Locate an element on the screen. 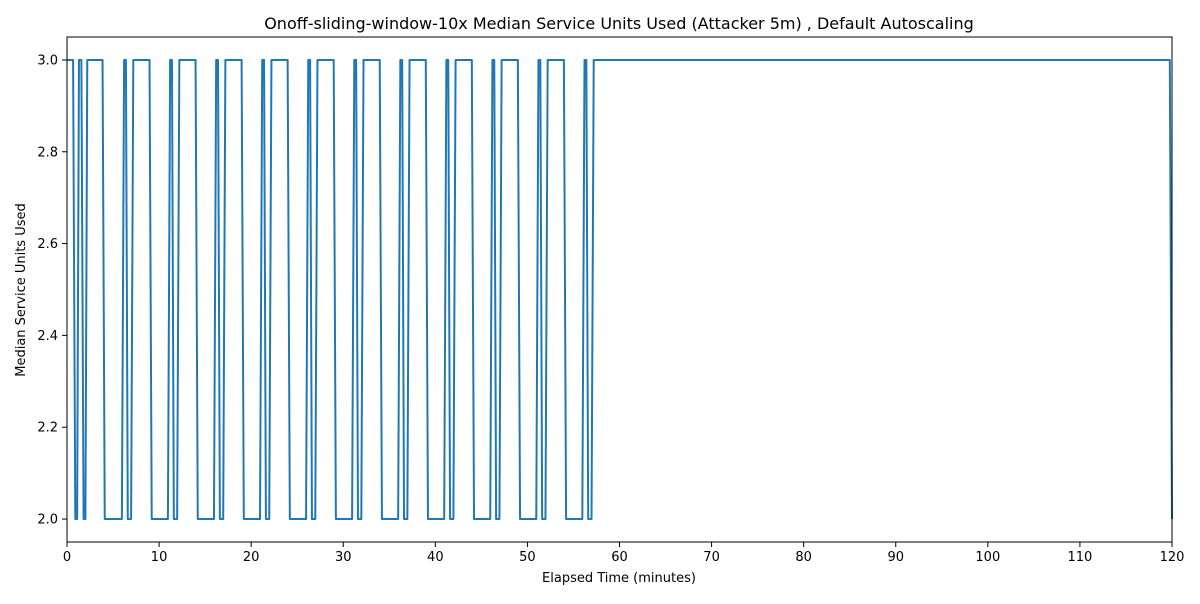 The height and width of the screenshot is (604, 1200). y-axis: 2.0 2.2 2.4 2.6 2.8 3.0 is located at coordinates (52, 290).